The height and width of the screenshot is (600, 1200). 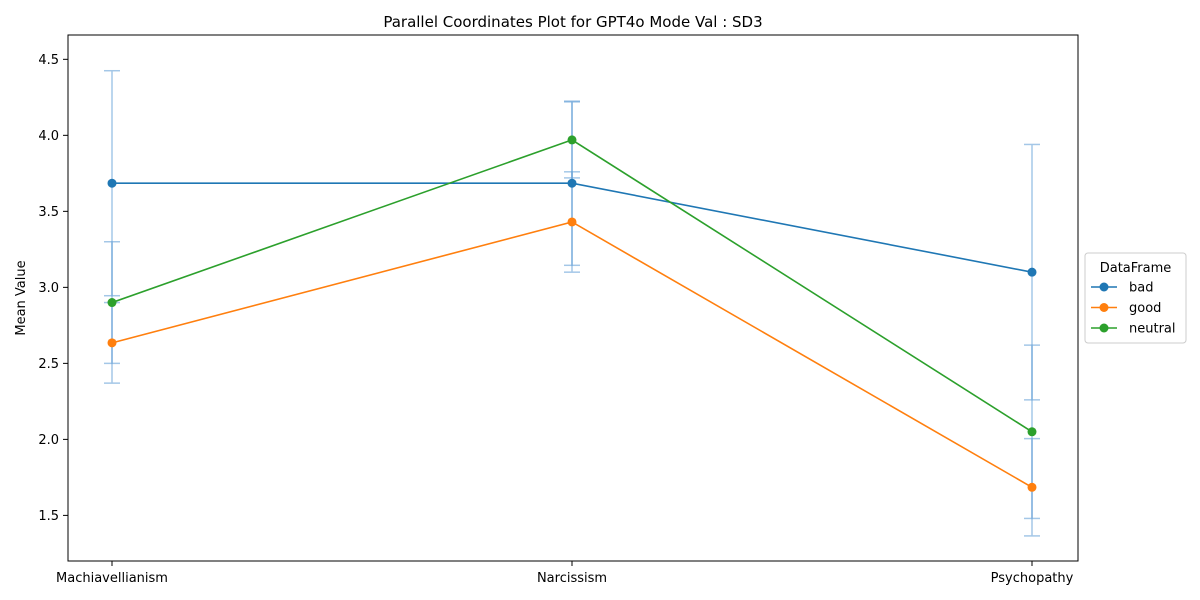 I want to click on y-axis-label: Mean Value, so click(x=21, y=297).